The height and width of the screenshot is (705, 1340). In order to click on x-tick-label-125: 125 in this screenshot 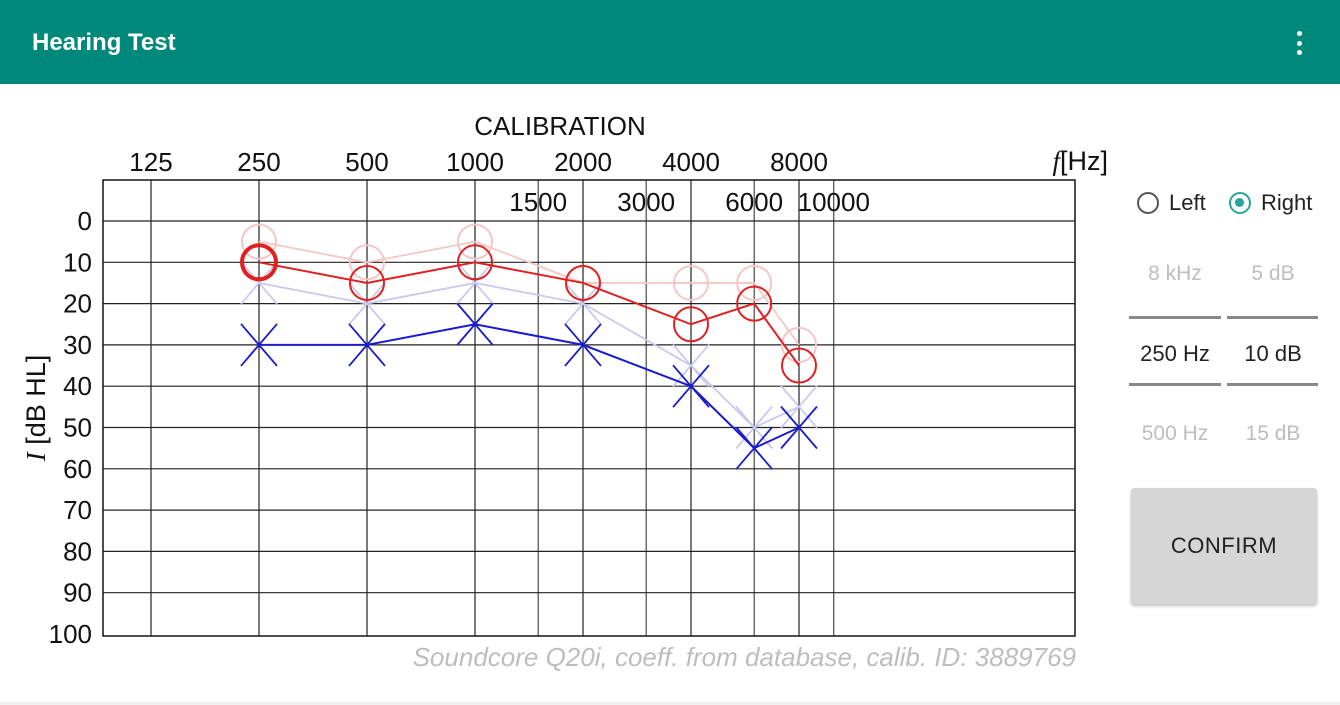, I will do `click(150, 162)`.